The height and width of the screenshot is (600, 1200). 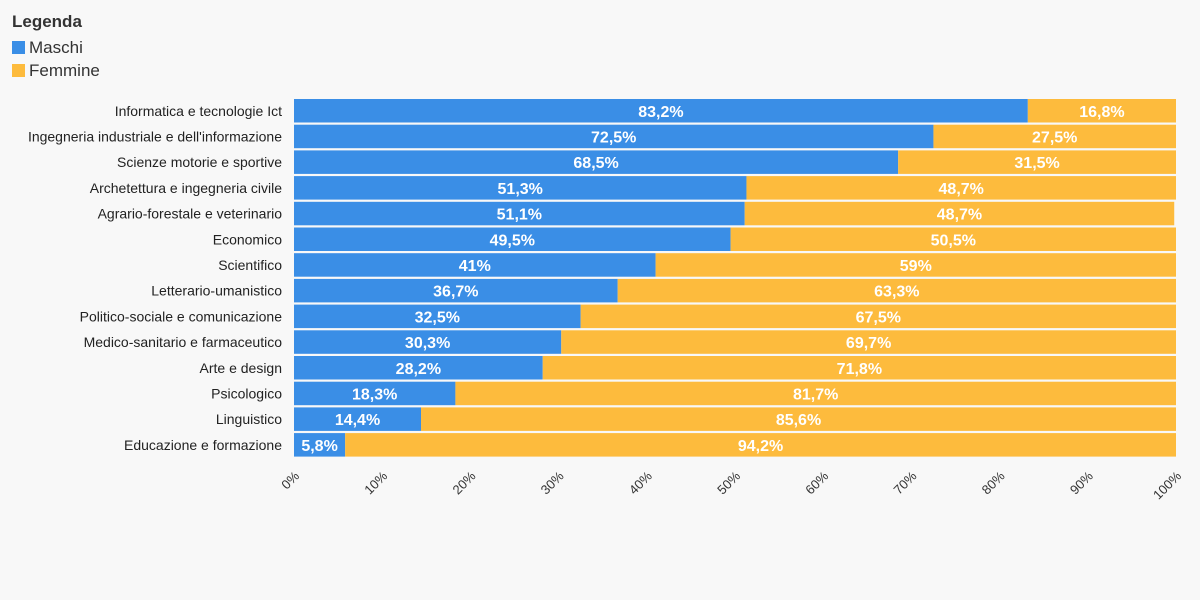 I want to click on category-label: Scienze motorie e sportive, so click(x=199, y=162).